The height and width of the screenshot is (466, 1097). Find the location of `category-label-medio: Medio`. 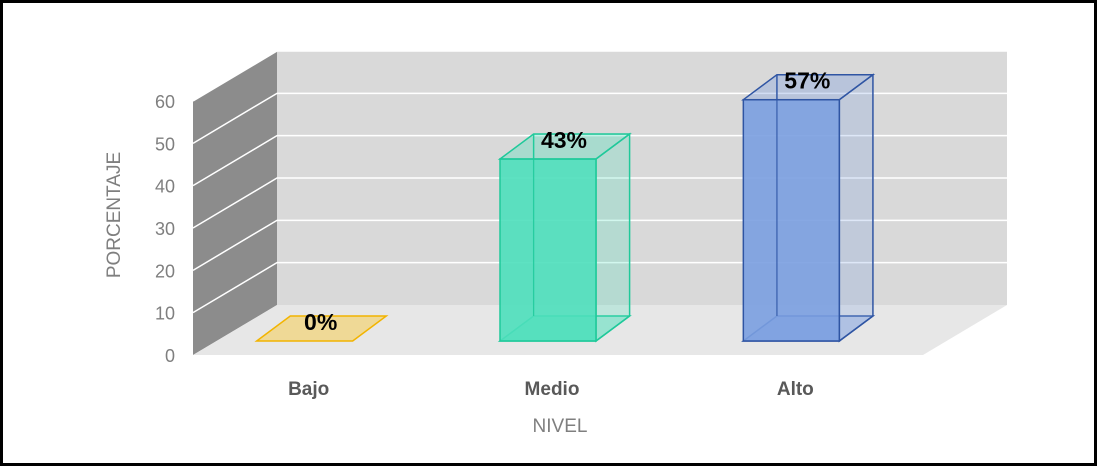

category-label-medio: Medio is located at coordinates (552, 389).